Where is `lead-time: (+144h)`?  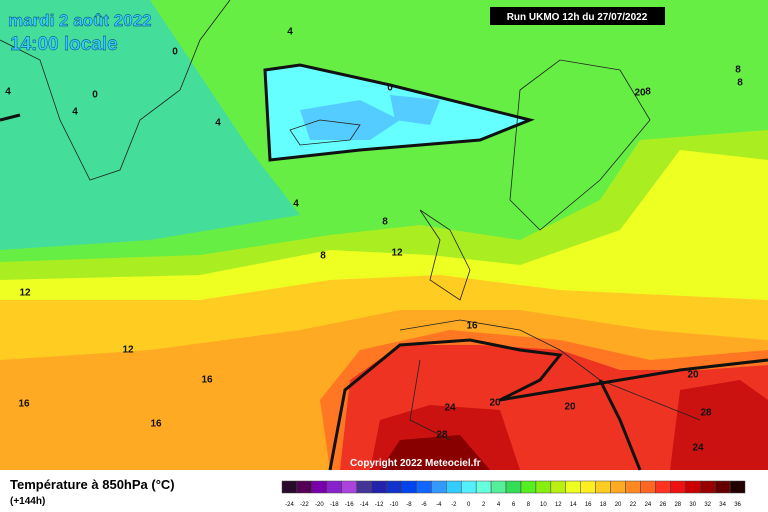 lead-time: (+144h) is located at coordinates (27, 501).